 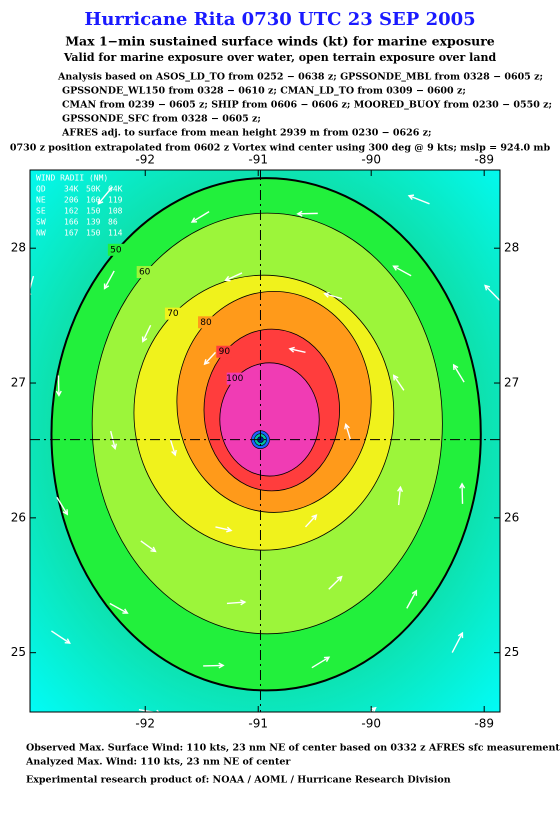 I want to click on radii-cell: QD, so click(x=41, y=189).